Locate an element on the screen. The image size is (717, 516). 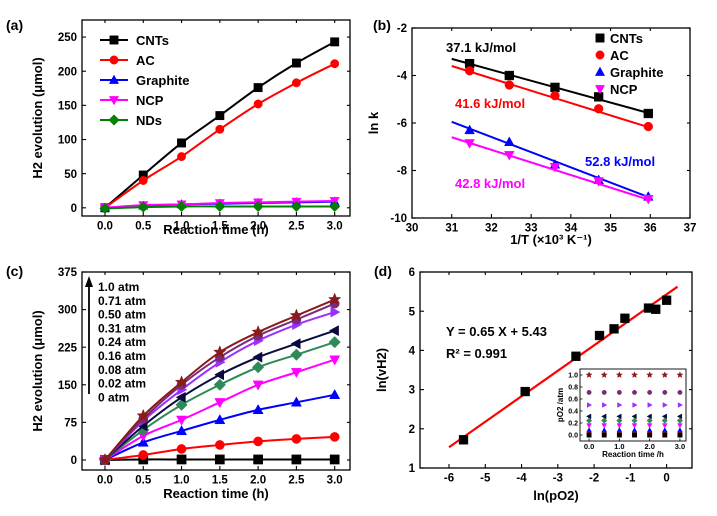
x-tick-label: 0.5 is located at coordinates (143, 481).